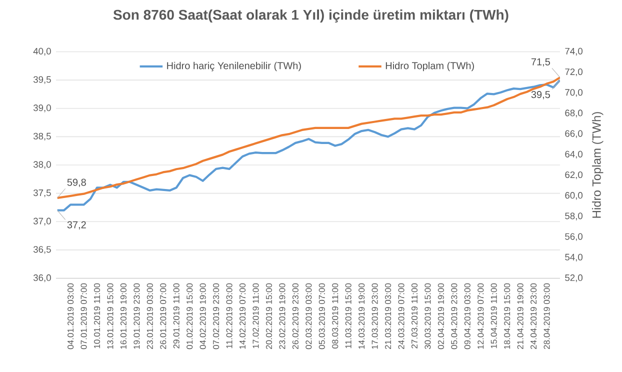 This screenshot has width=622, height=372. What do you see at coordinates (234, 67) in the screenshot?
I see `legend-label: Hidro hariç Yenilenebilir (TWh)` at bounding box center [234, 67].